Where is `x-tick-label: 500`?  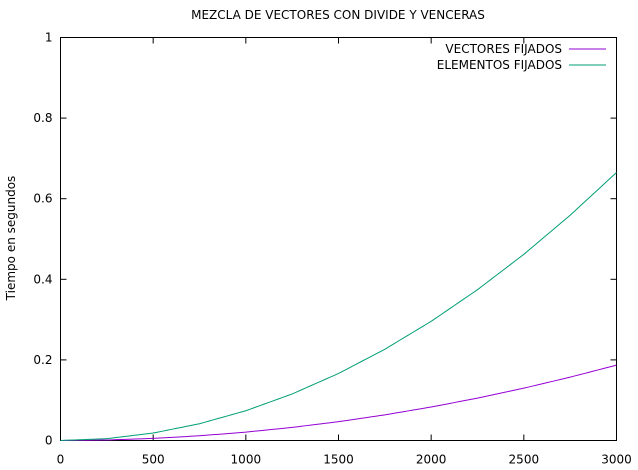
x-tick-label: 500 is located at coordinates (153, 460).